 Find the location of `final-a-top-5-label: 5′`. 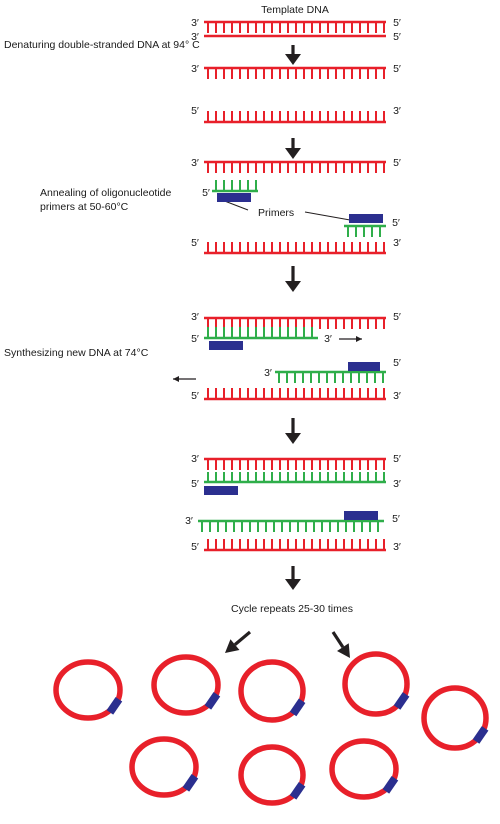

final-a-top-5-label: 5′ is located at coordinates (397, 459).